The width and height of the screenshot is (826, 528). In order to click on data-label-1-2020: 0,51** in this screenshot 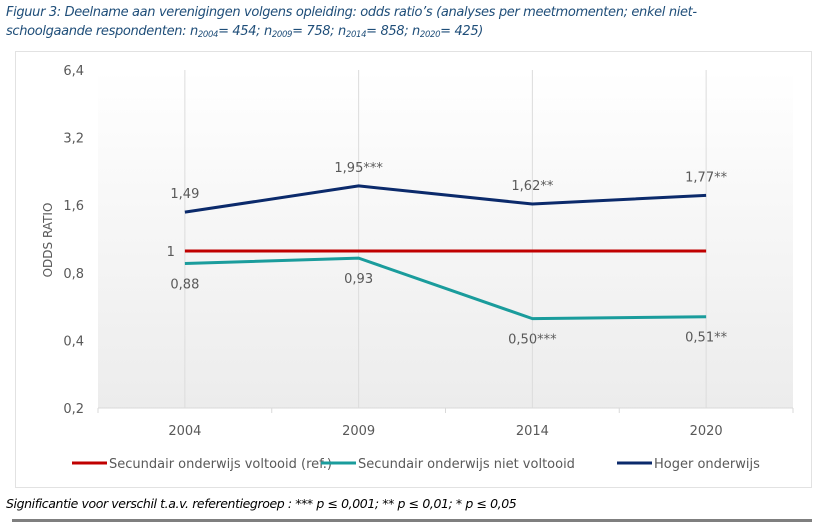, I will do `click(706, 338)`.